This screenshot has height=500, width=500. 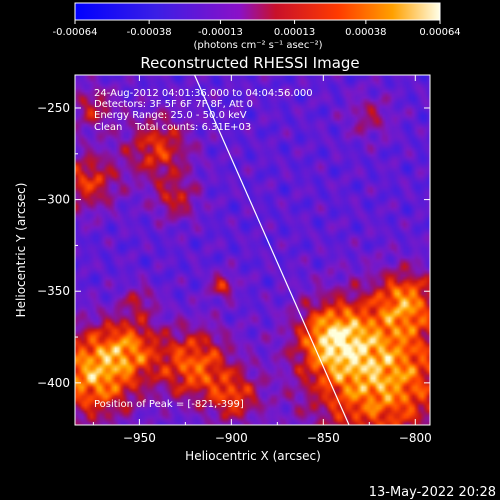 I want to click on chart-title: Reconstructed RHESSI Image, so click(x=249, y=63).